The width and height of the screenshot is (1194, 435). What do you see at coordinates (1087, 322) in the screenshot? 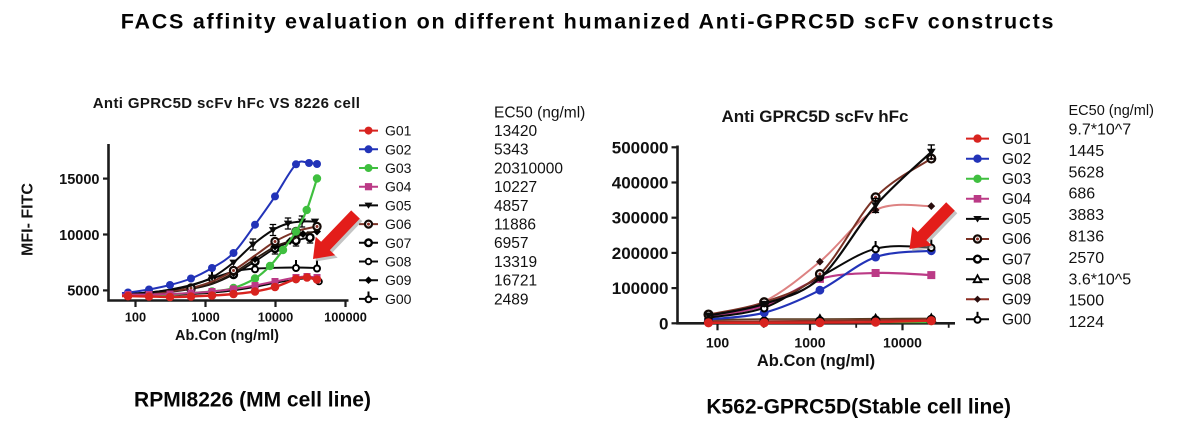
I see `svg-text: 1224` at bounding box center [1087, 322].